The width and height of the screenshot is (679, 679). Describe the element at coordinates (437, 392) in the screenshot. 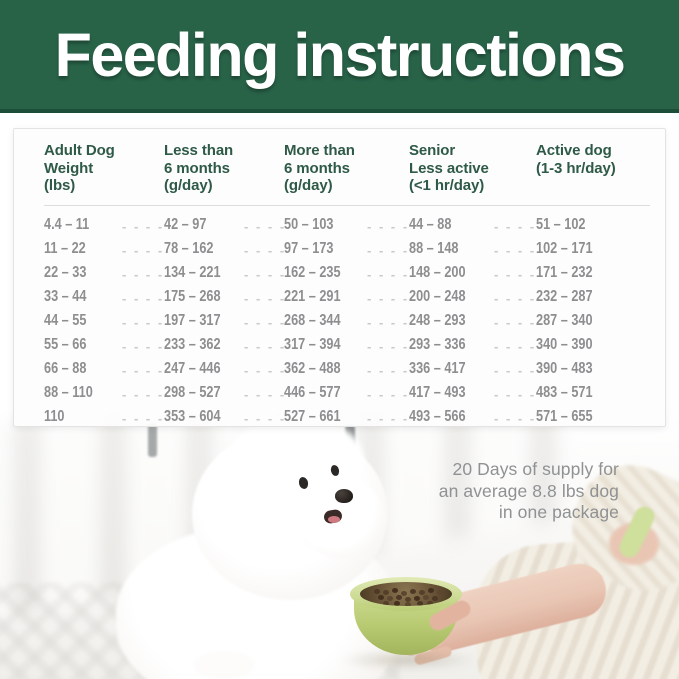

I see `table-cell: 417 – 493` at that location.